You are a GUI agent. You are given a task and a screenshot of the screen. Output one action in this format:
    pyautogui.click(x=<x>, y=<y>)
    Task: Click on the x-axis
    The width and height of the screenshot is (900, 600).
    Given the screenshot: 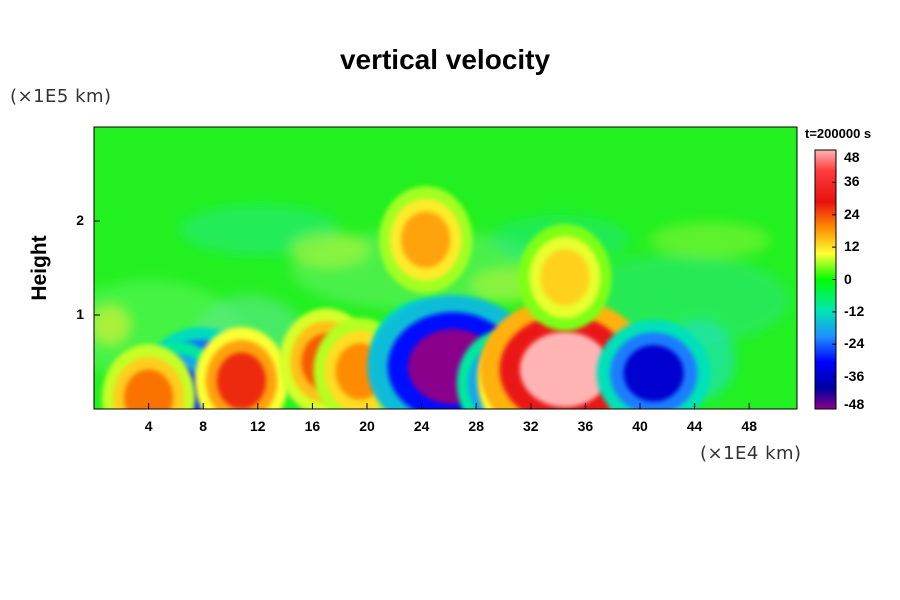 What is the action you would take?
    pyautogui.click(x=449, y=406)
    